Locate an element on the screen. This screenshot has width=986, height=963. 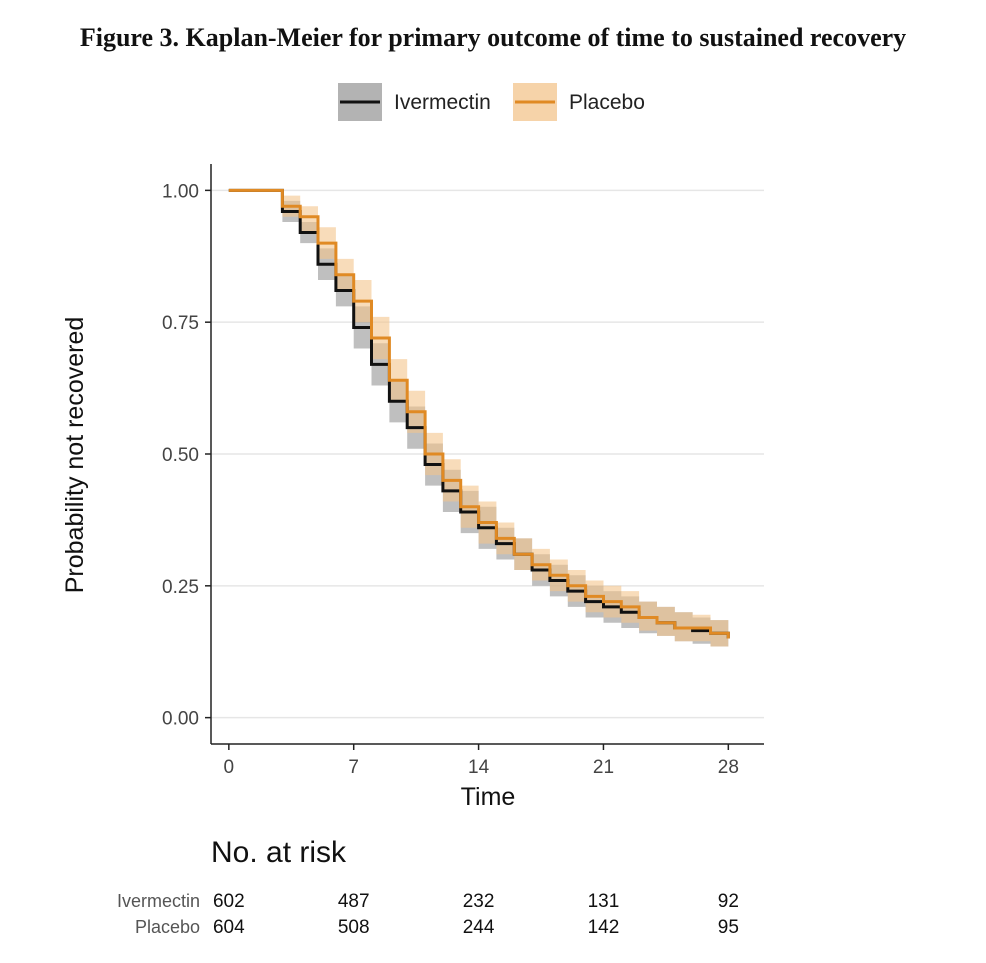
x-tick-label-2: 14 is located at coordinates (479, 767).